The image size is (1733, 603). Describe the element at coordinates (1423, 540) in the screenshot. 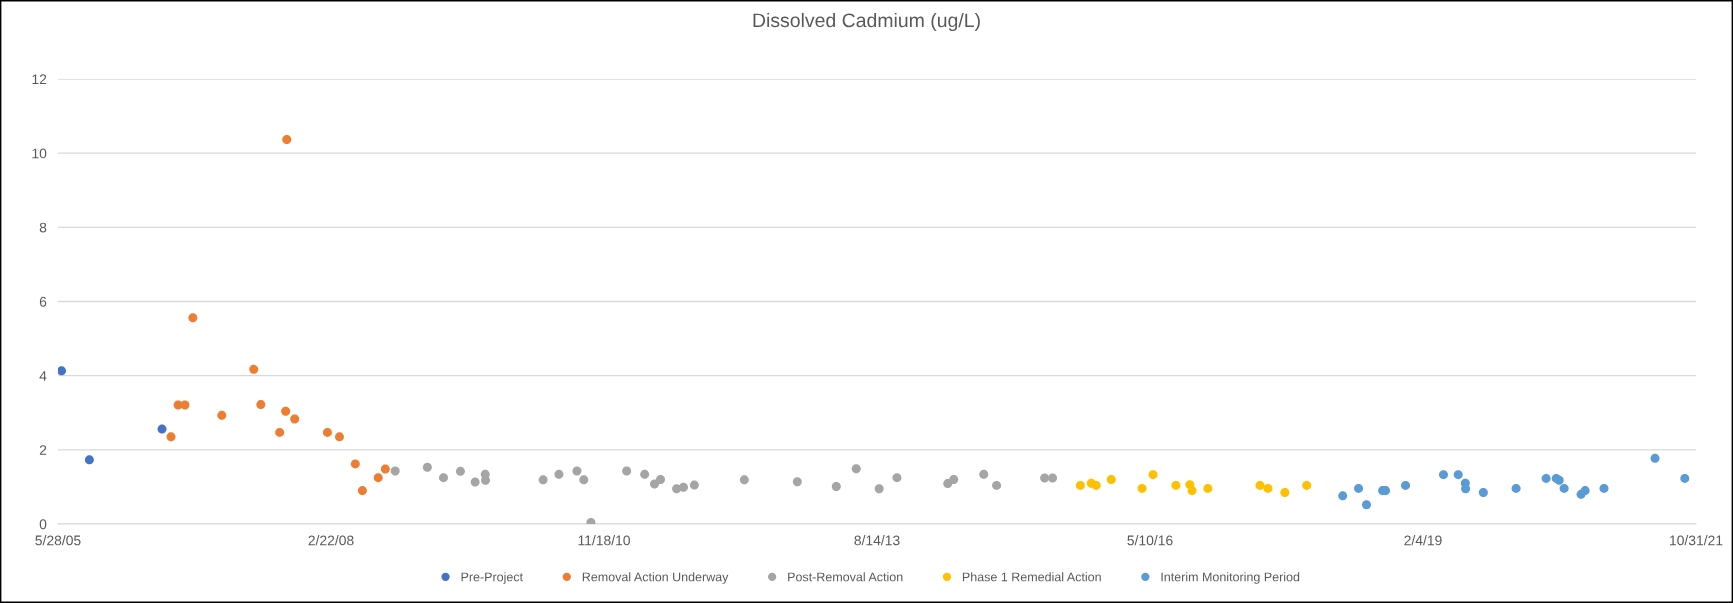

I see `x-tick-label: 2/4/19` at that location.